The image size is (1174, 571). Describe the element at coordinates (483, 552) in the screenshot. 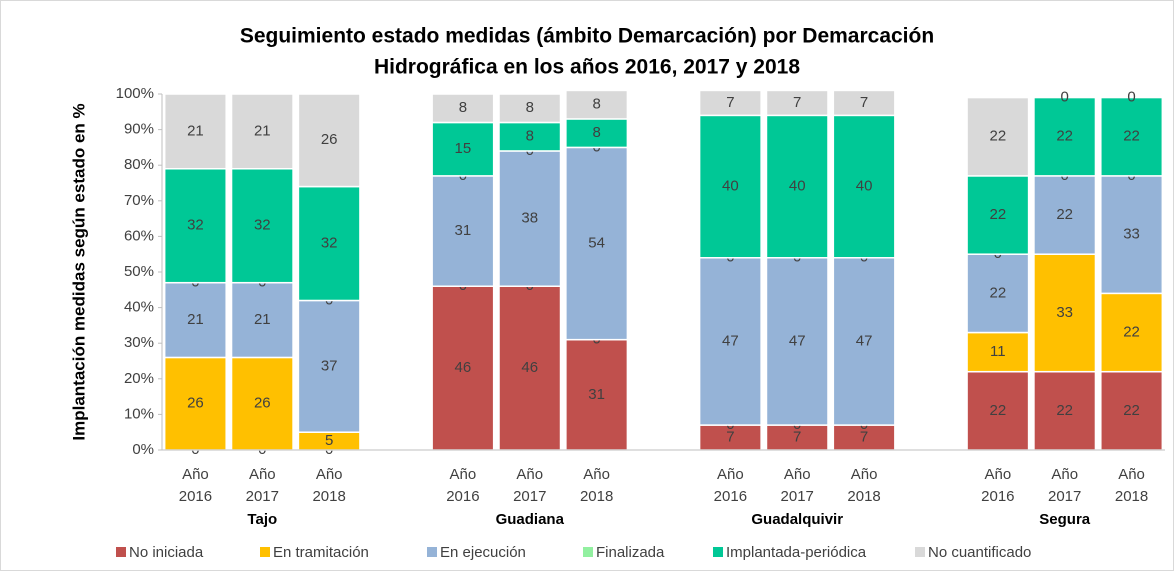

I see `legend-label: En ejecución` at that location.